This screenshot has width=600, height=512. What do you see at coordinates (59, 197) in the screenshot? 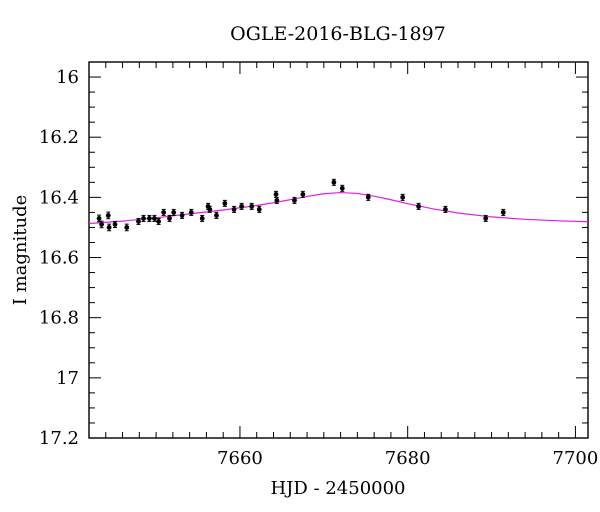
I see `y-tick-label: 16.4` at bounding box center [59, 197].